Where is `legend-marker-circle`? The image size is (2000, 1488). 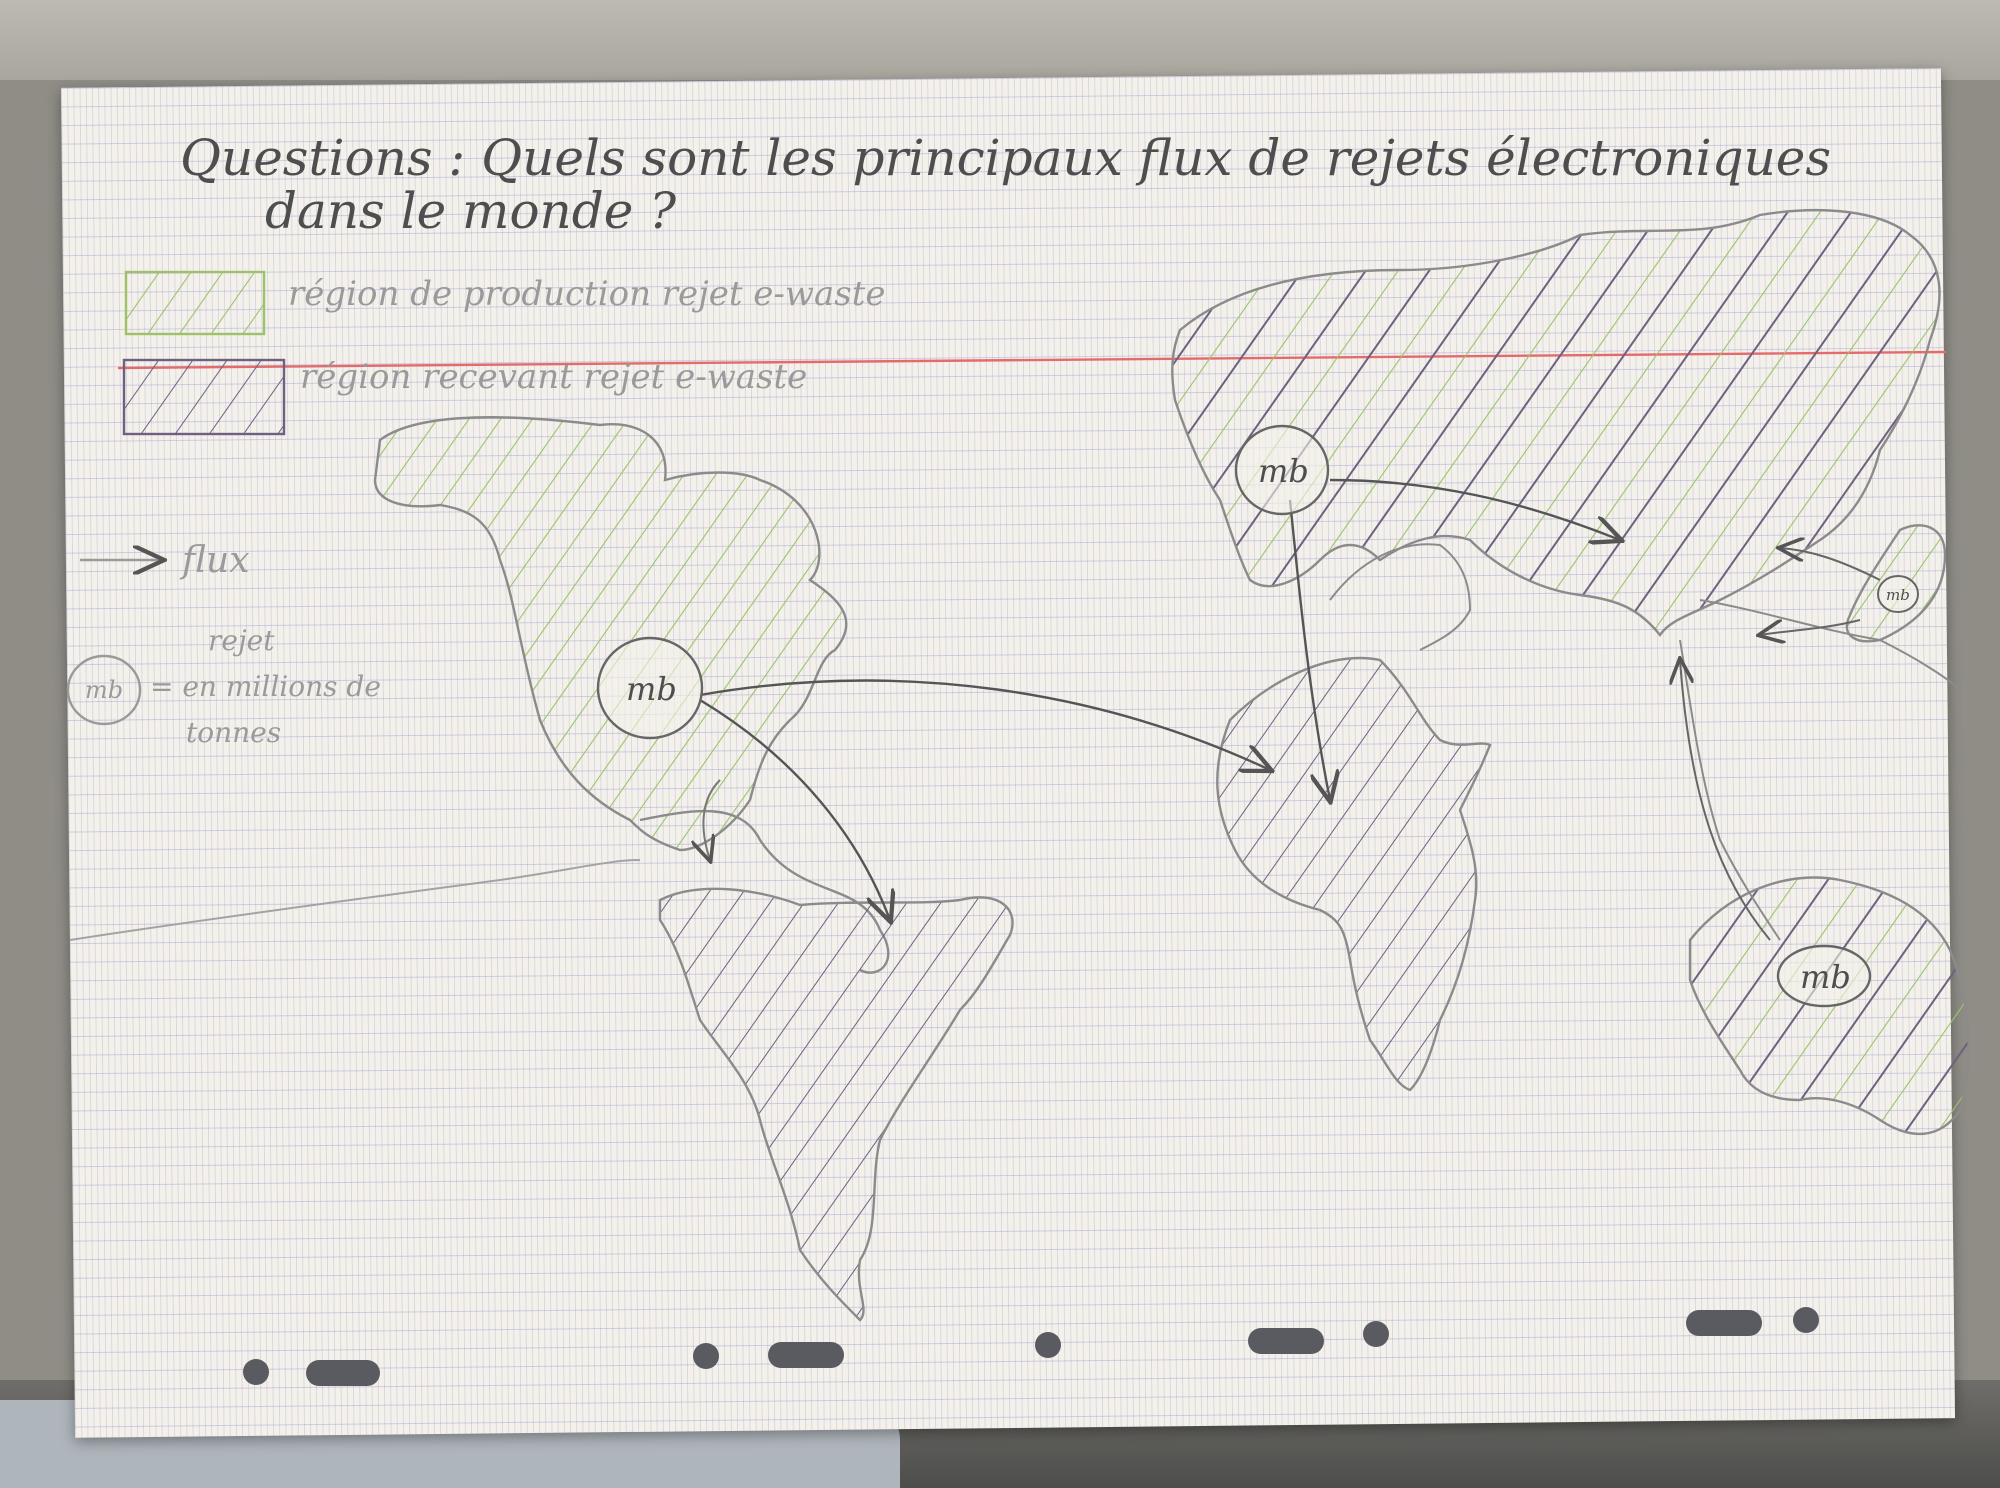
legend-marker-circle is located at coordinates (104, 690).